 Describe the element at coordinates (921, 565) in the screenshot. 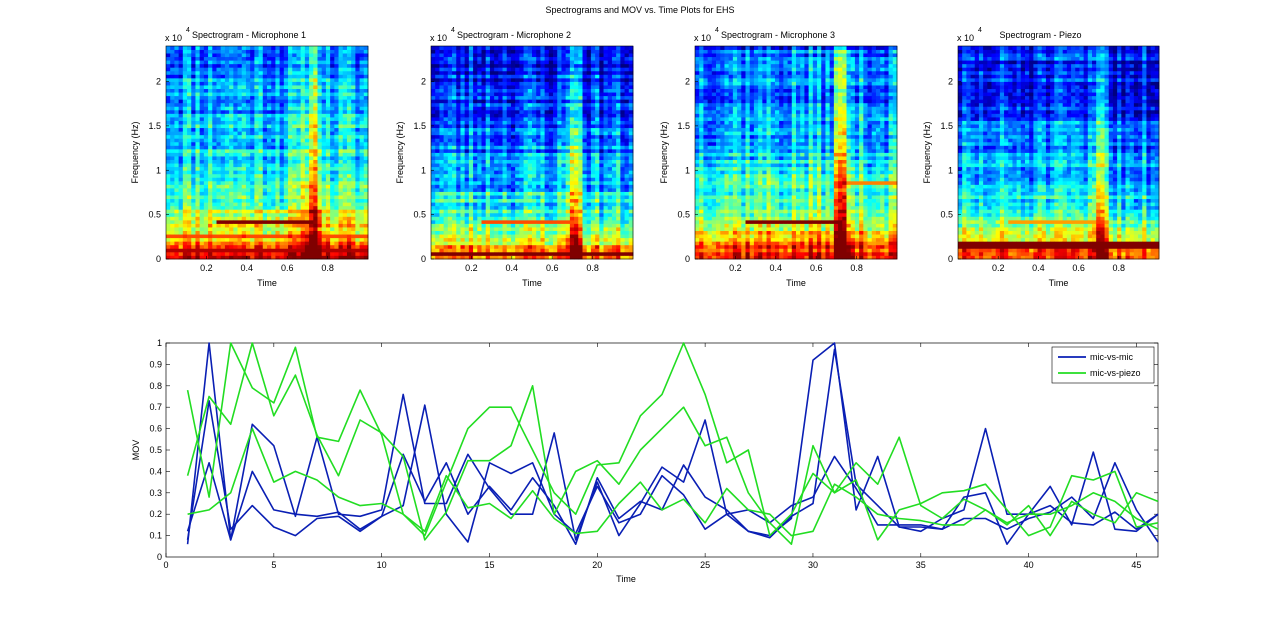

I see `x-tick-label: 35` at that location.